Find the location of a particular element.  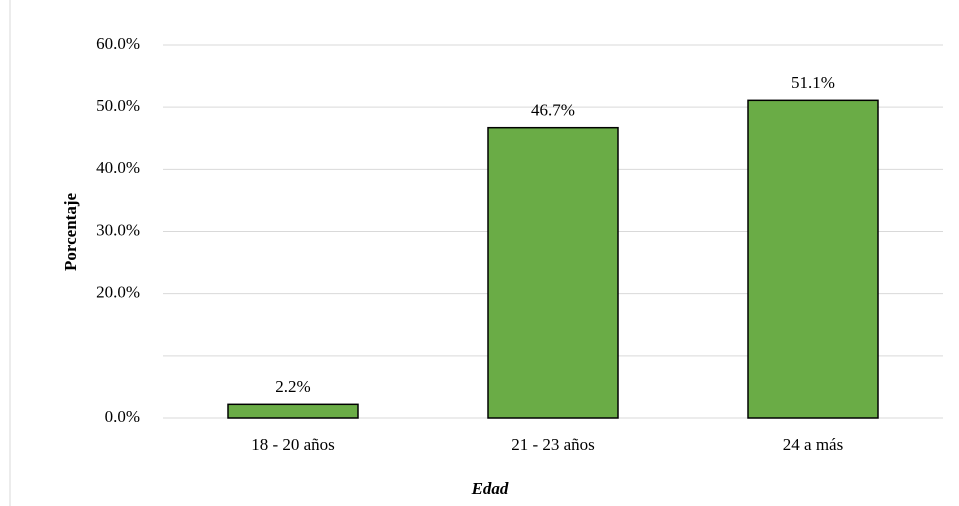

x-axis-title: Edad is located at coordinates (490, 488).